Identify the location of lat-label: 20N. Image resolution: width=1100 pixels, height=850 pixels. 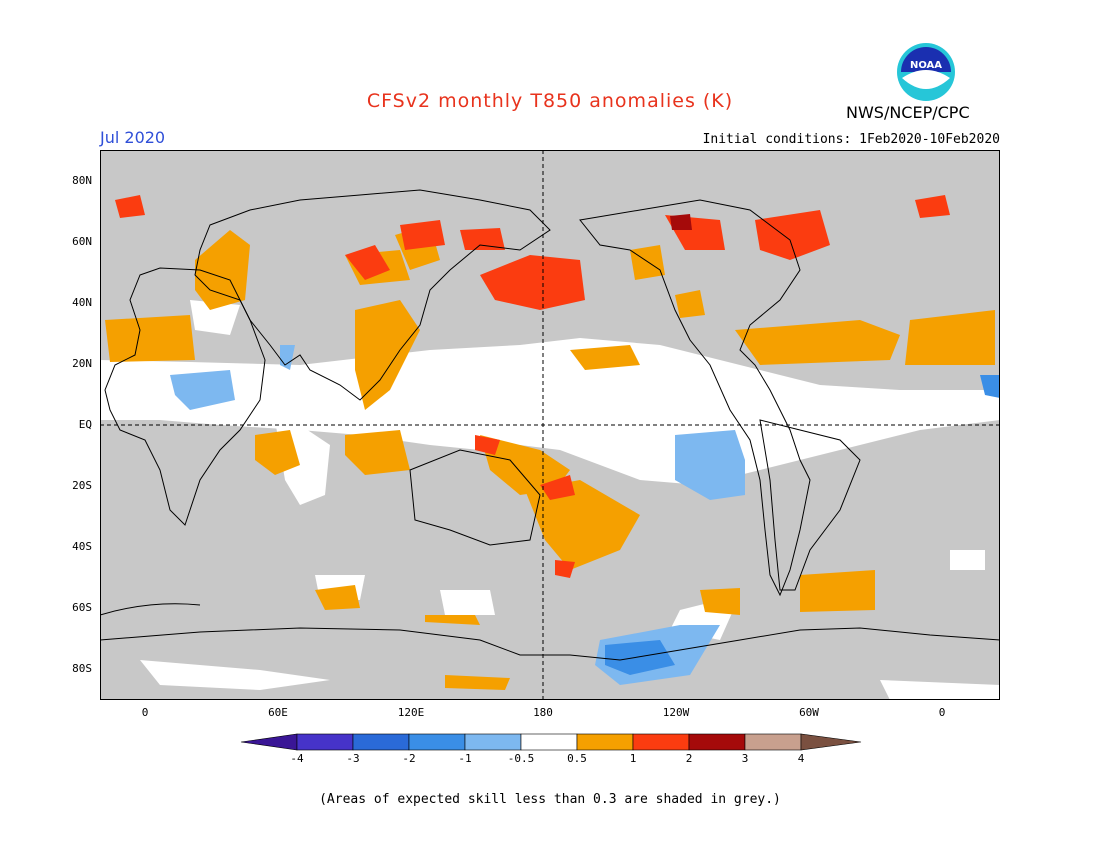
(82, 363).